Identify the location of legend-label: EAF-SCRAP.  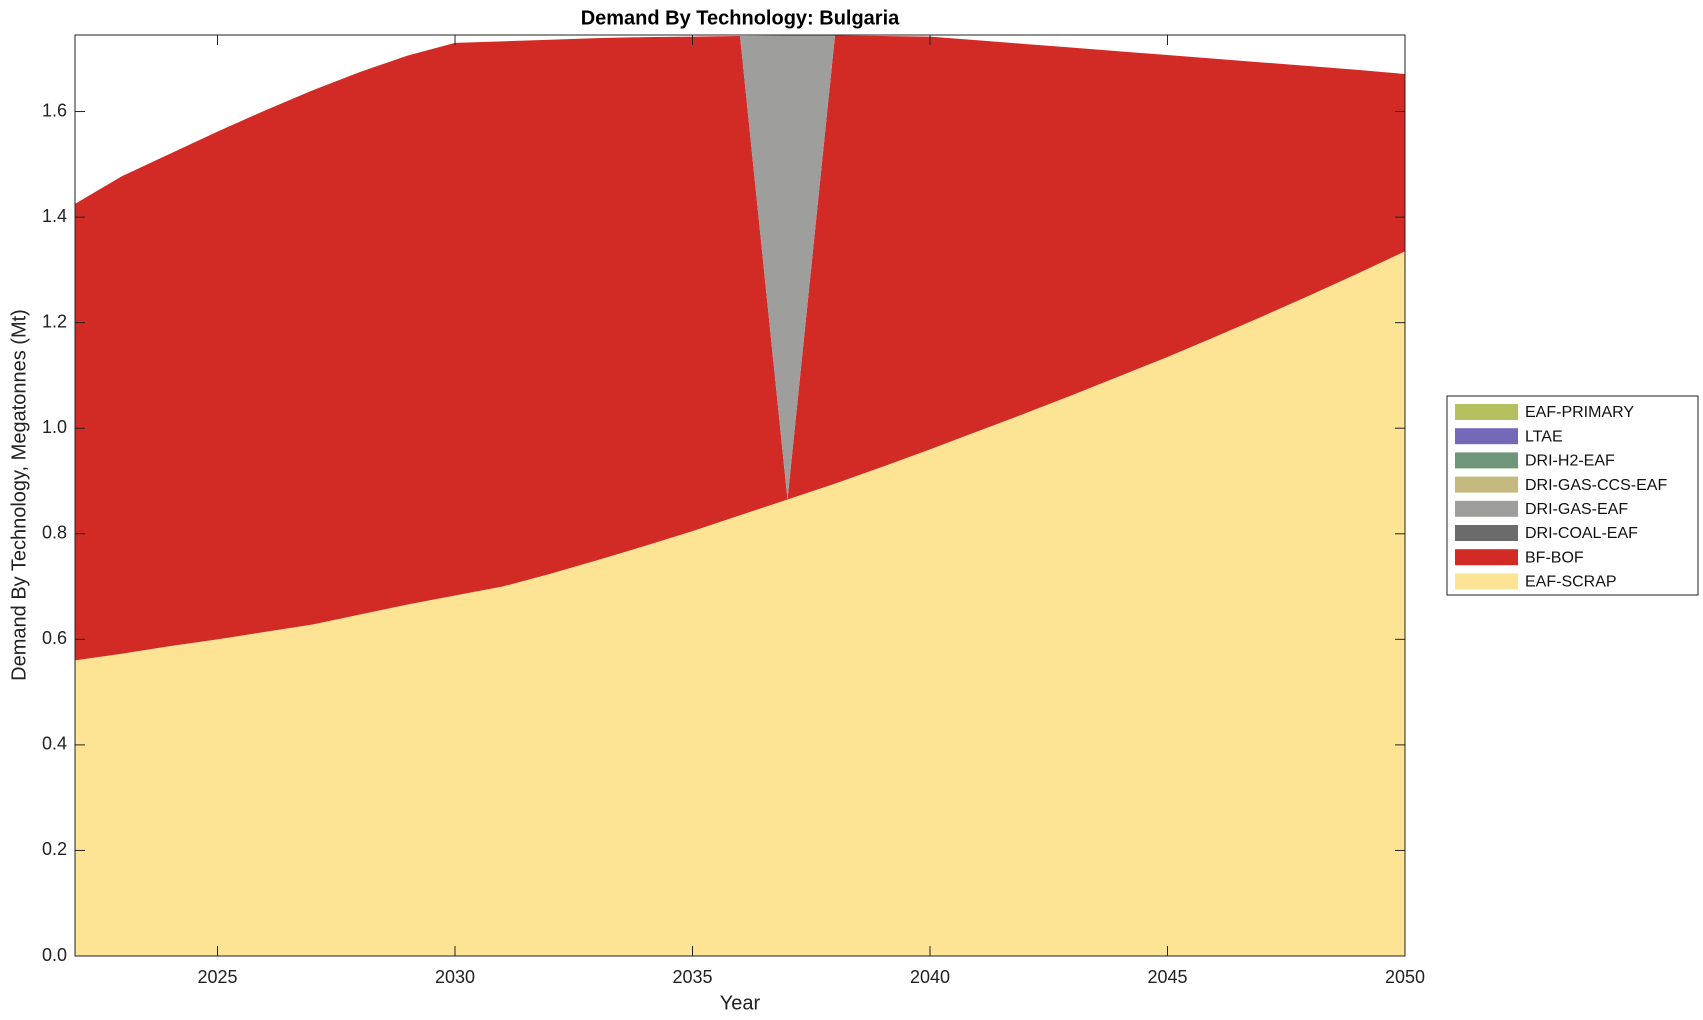
(1571, 582).